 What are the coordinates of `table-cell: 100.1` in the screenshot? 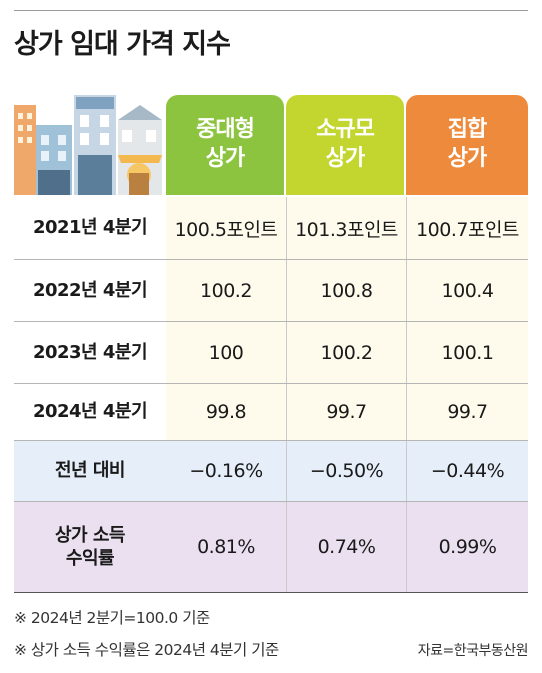 It's located at (467, 352).